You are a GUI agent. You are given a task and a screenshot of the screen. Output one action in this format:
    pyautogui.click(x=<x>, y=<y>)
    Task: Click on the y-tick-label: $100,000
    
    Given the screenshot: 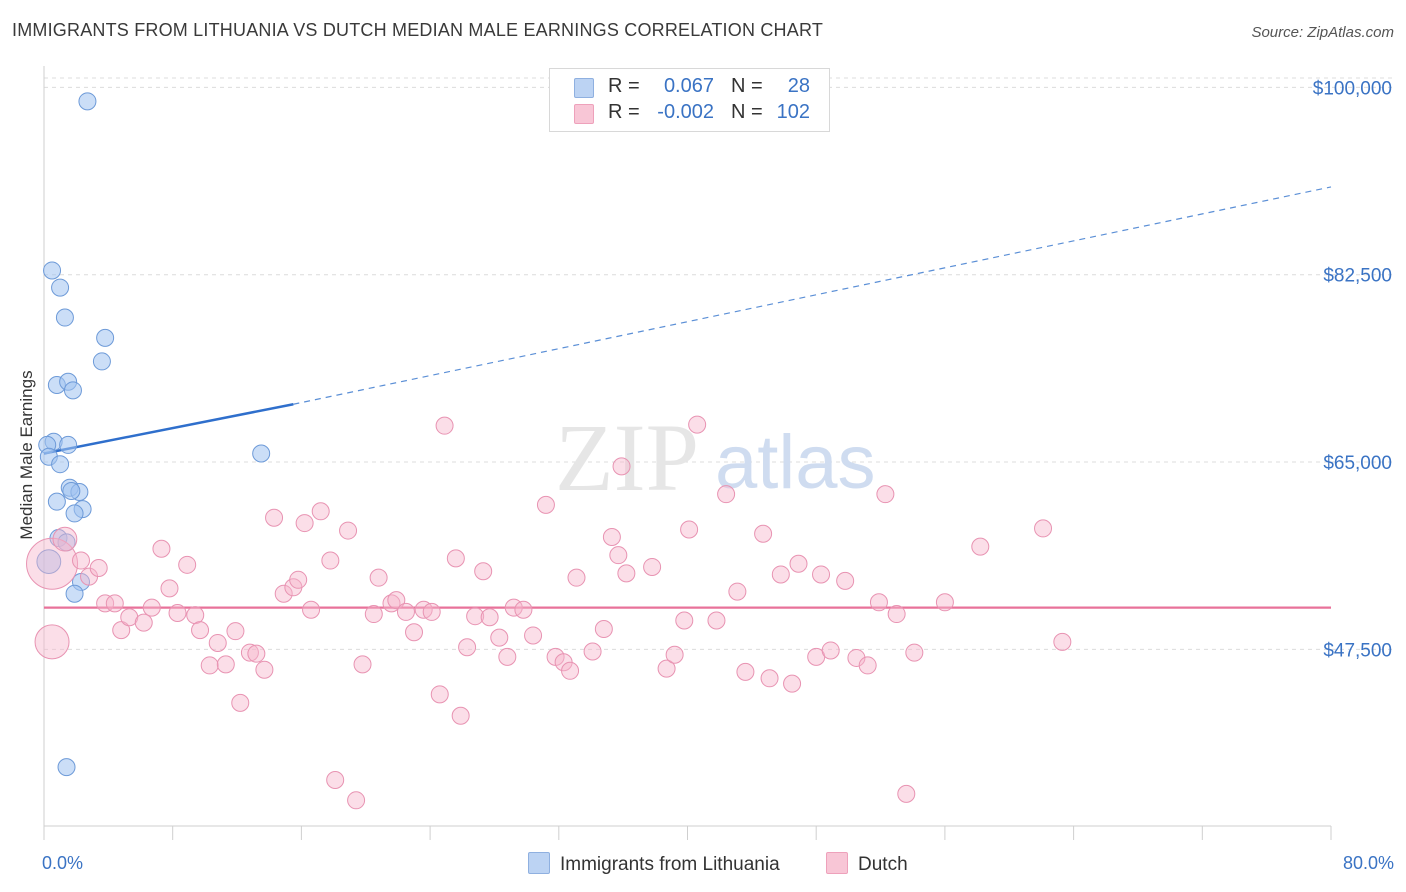 What is the action you would take?
    pyautogui.click(x=1352, y=88)
    